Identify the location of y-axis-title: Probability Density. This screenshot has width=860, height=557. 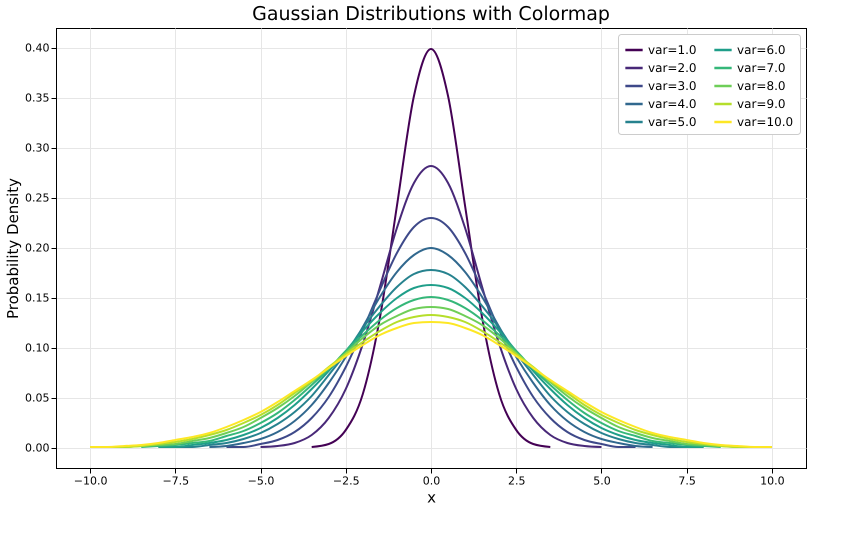
(13, 249).